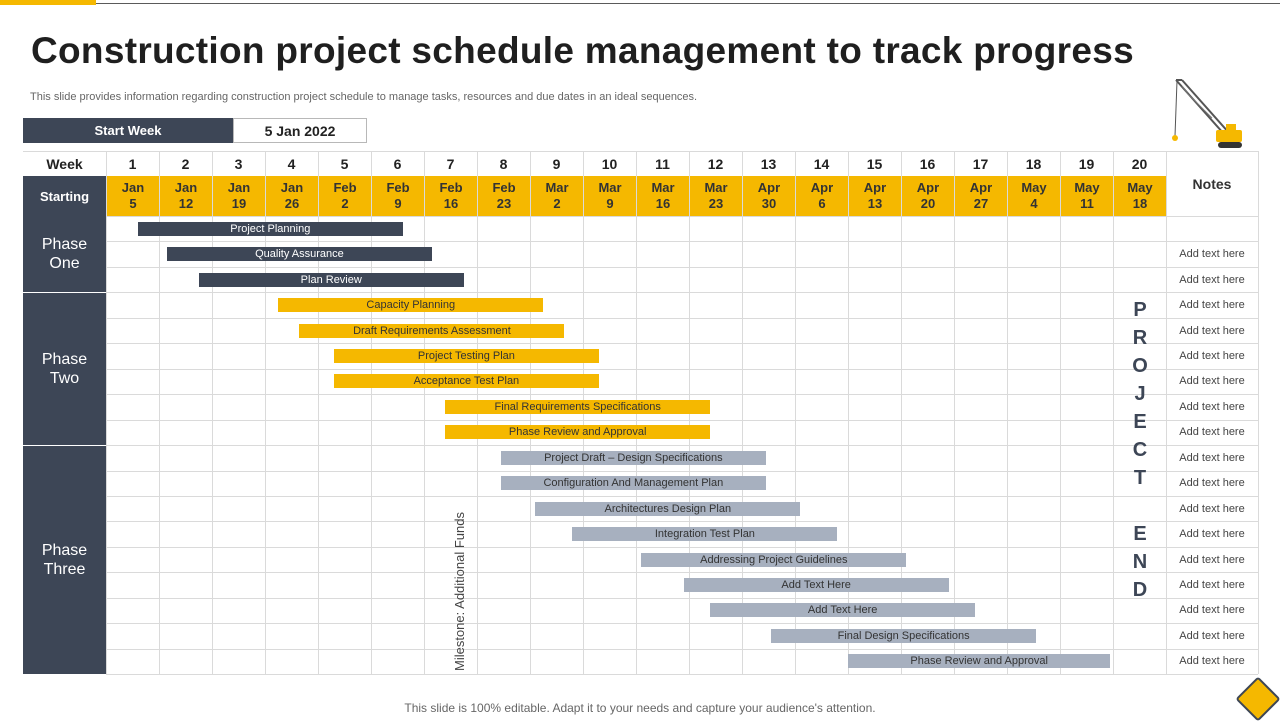  I want to click on task-bar: Addressing Project Guidelines, so click(774, 559).